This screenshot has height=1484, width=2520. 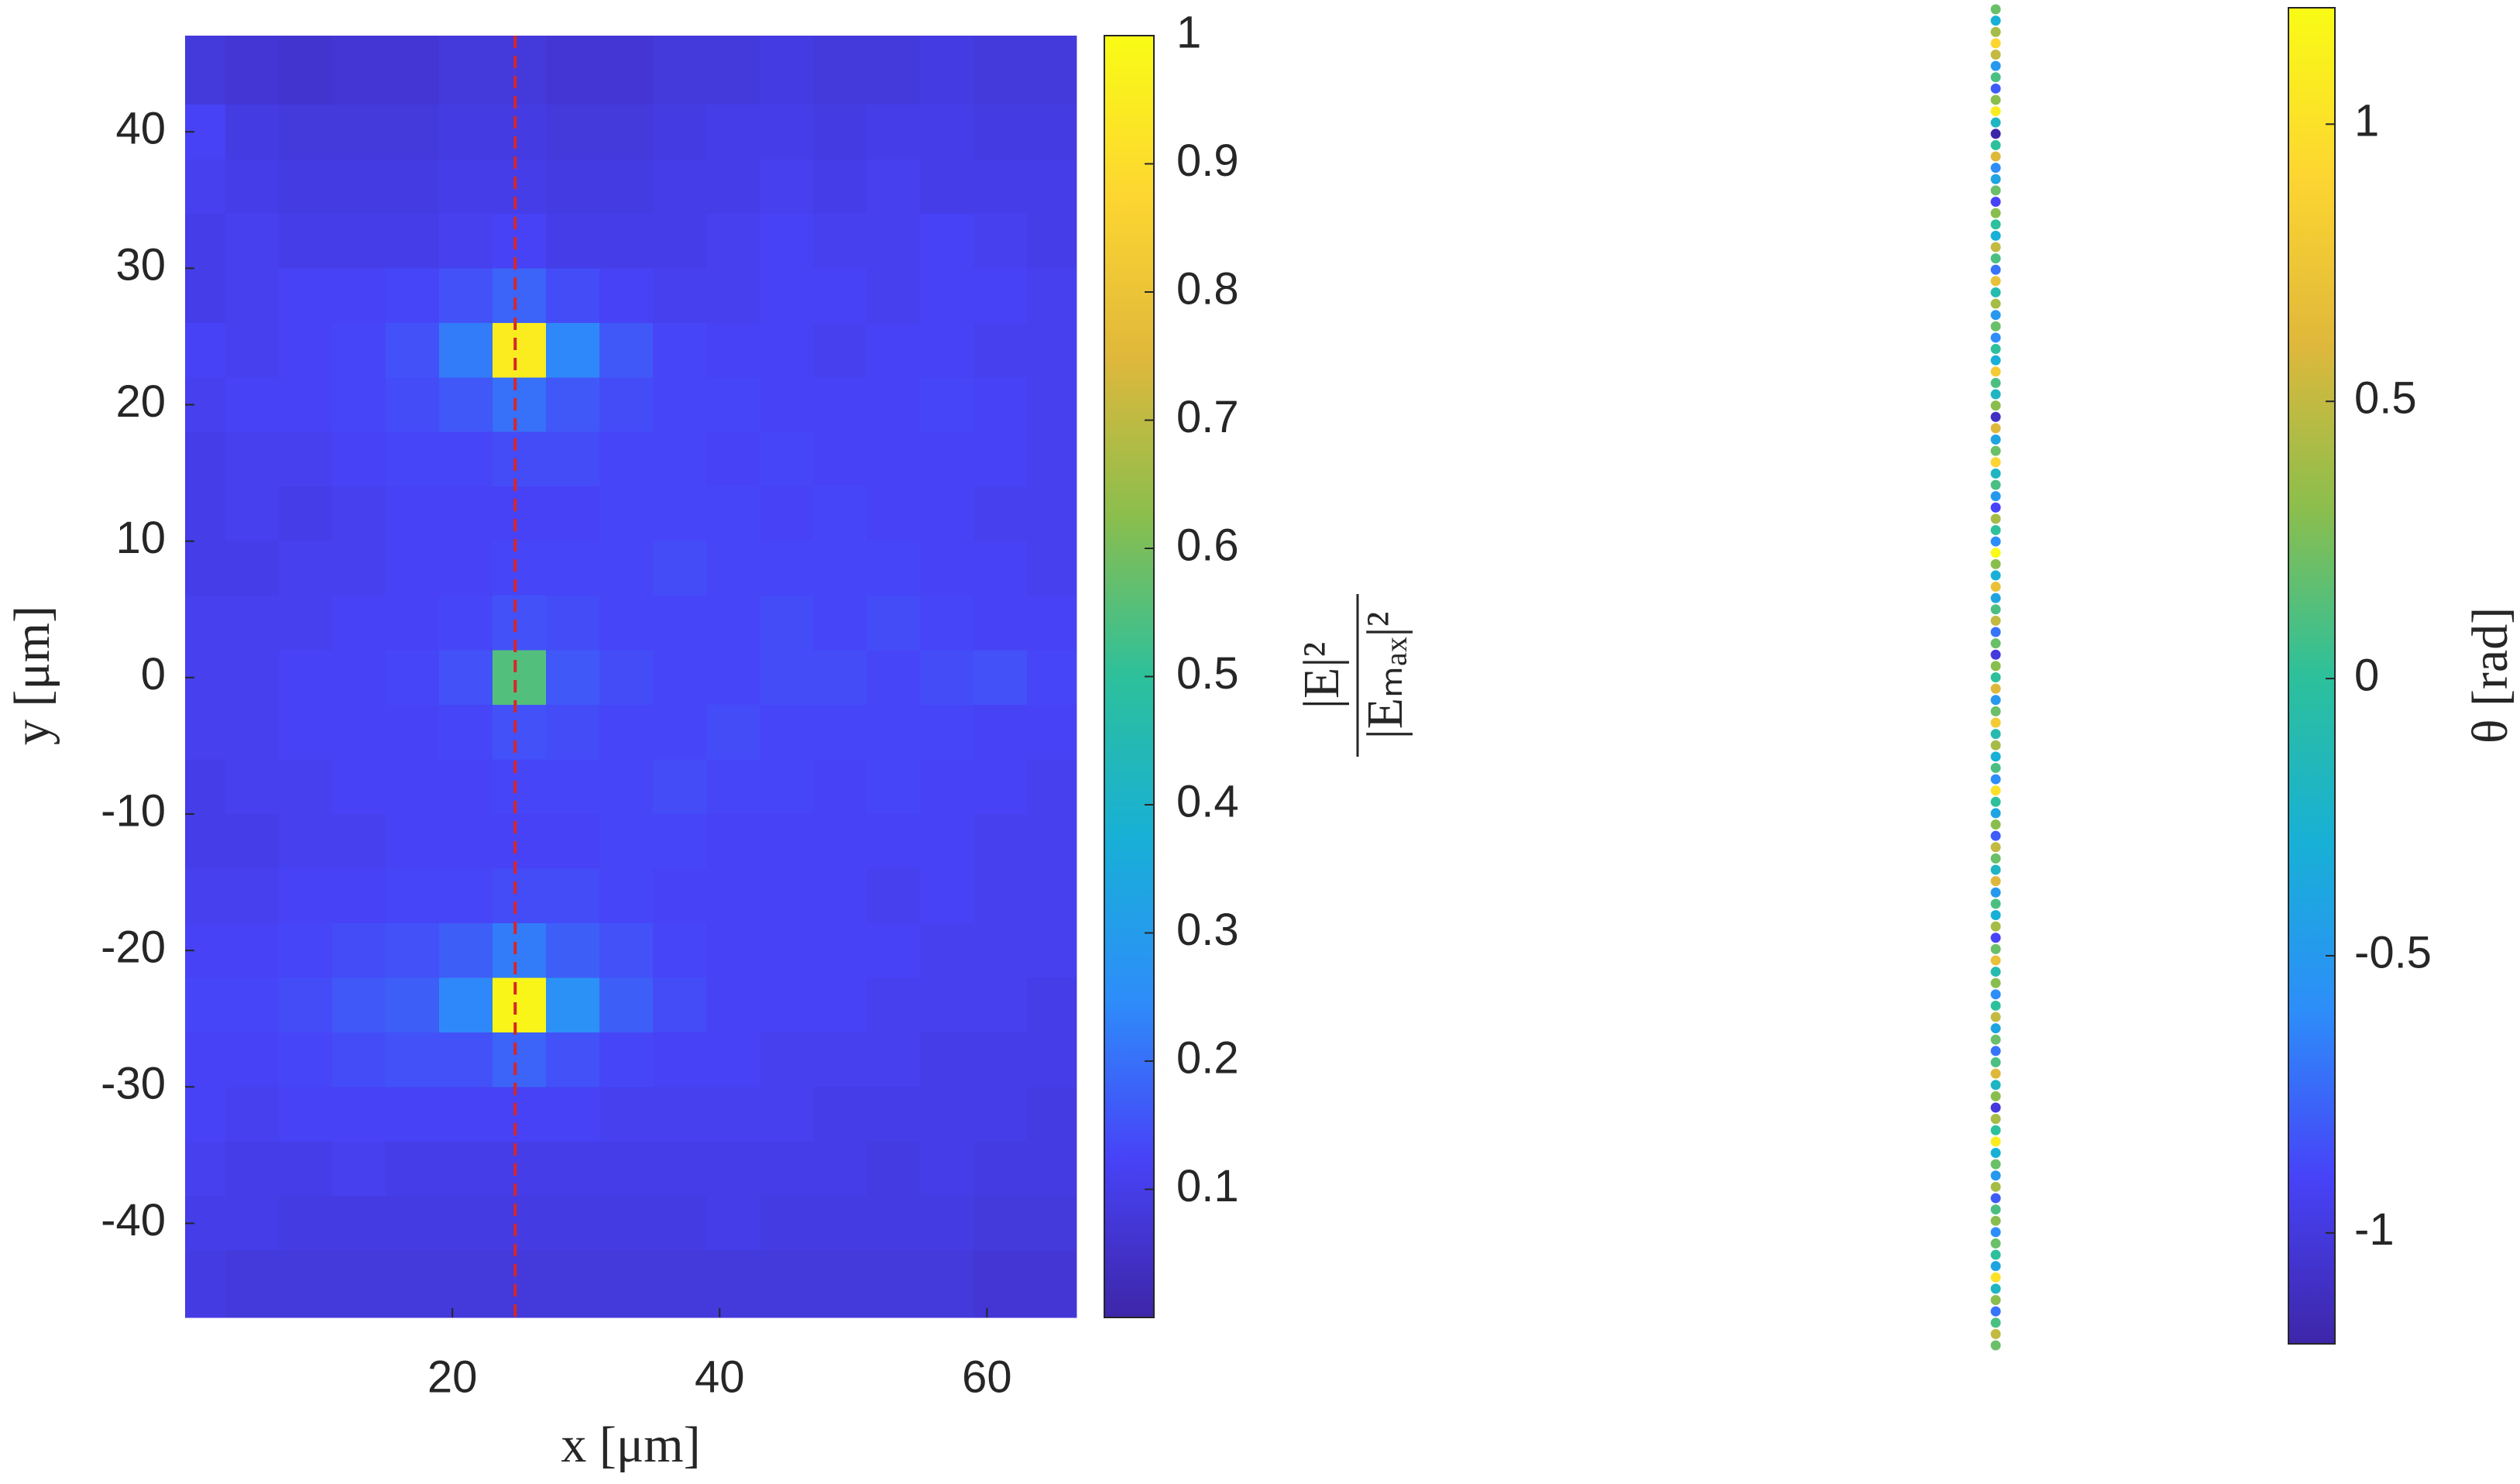 What do you see at coordinates (1208, 161) in the screenshot?
I see `colorbar-tick-label: 0.9` at bounding box center [1208, 161].